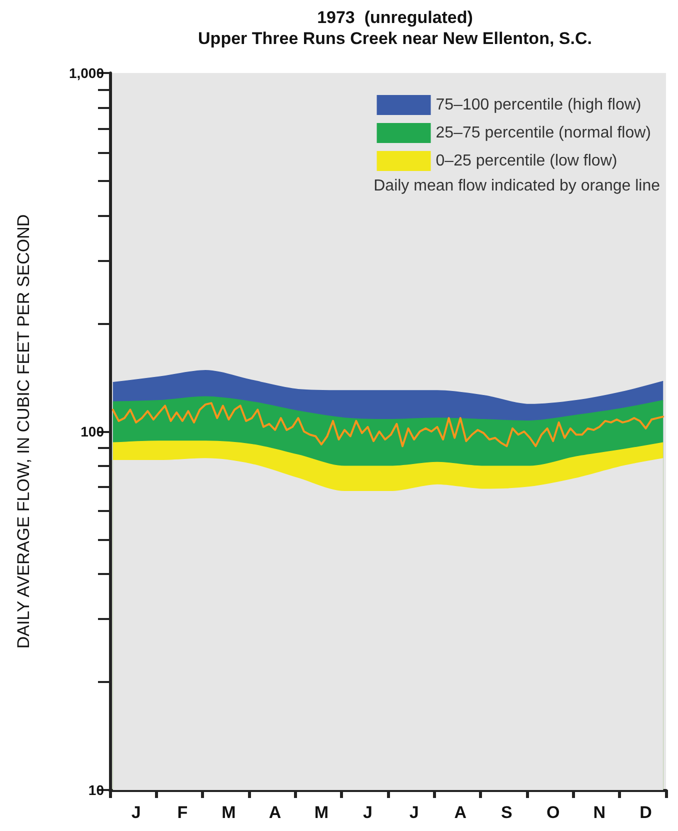 The height and width of the screenshot is (831, 678). What do you see at coordinates (395, 38) in the screenshot?
I see `chart-subtitle: Upper Three Runs Creek near New Ellenton, S.C.` at bounding box center [395, 38].